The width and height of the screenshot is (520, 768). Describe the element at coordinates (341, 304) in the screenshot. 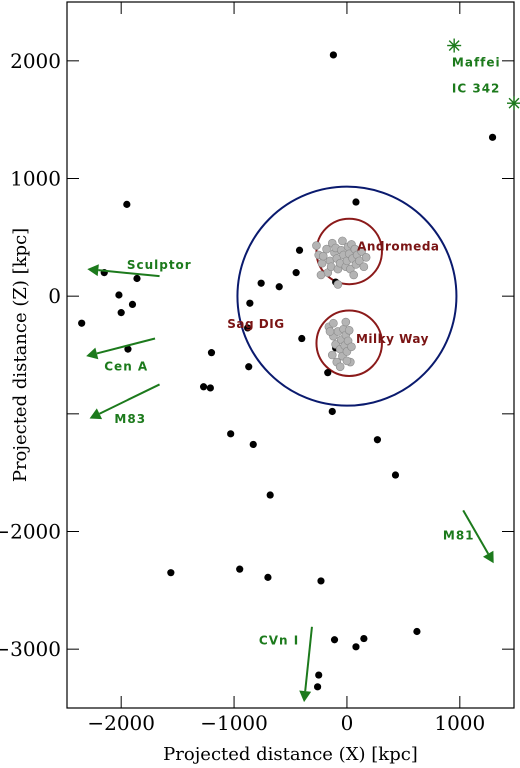

I see `grey-points` at that location.